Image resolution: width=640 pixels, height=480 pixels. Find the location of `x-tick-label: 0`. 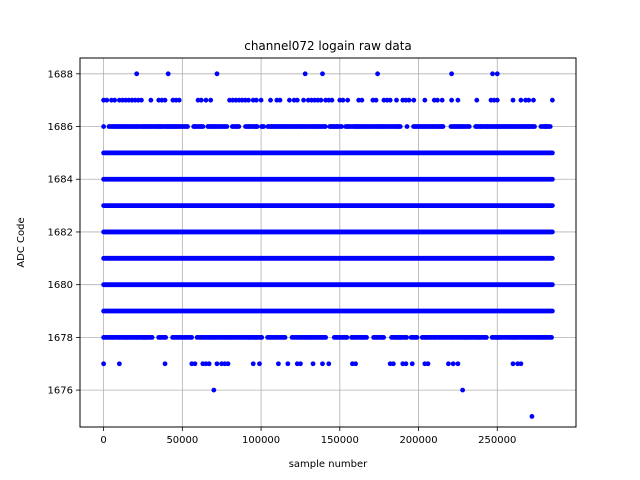

x-tick-label: 0 is located at coordinates (103, 440).